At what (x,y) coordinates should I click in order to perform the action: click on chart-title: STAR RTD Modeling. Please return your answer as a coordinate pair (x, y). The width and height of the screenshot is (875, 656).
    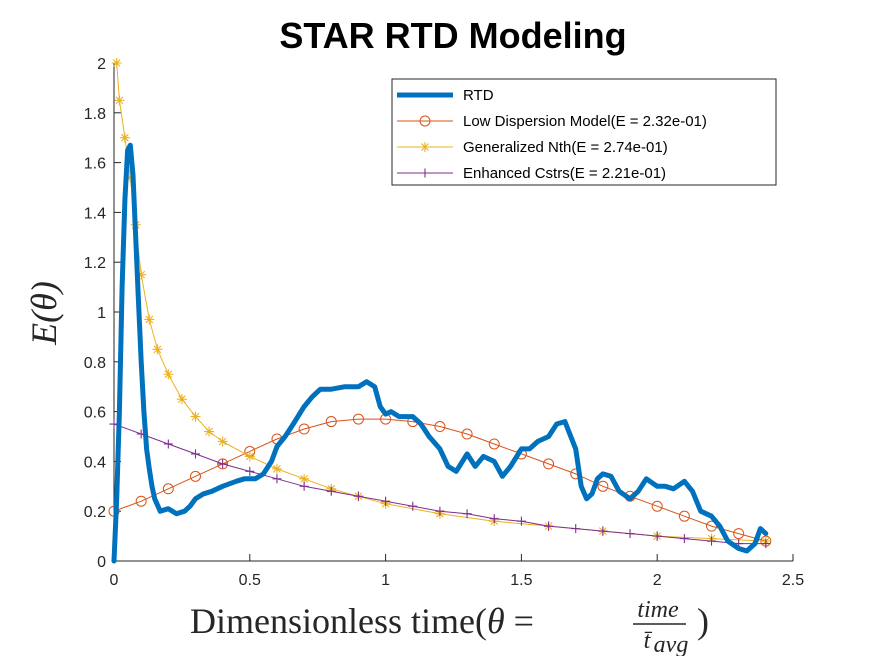
    Looking at the image, I should click on (452, 35).